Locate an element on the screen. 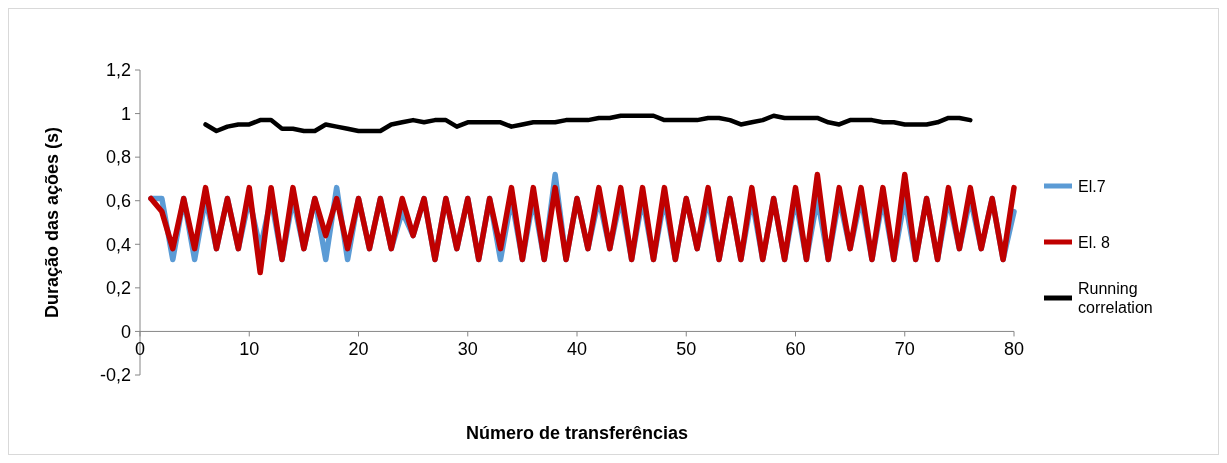 The image size is (1227, 463). y-tick-label: 1 is located at coordinates (125, 113).